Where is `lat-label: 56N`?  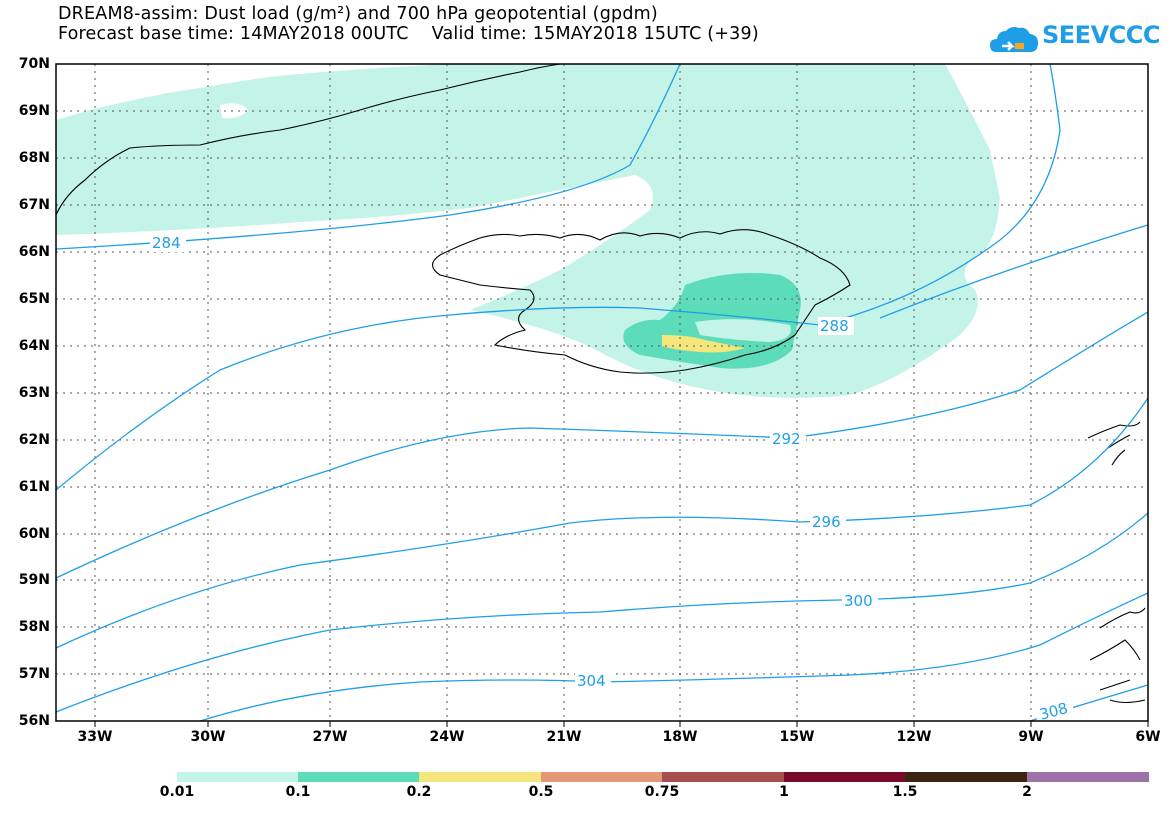 lat-label: 56N is located at coordinates (34, 721).